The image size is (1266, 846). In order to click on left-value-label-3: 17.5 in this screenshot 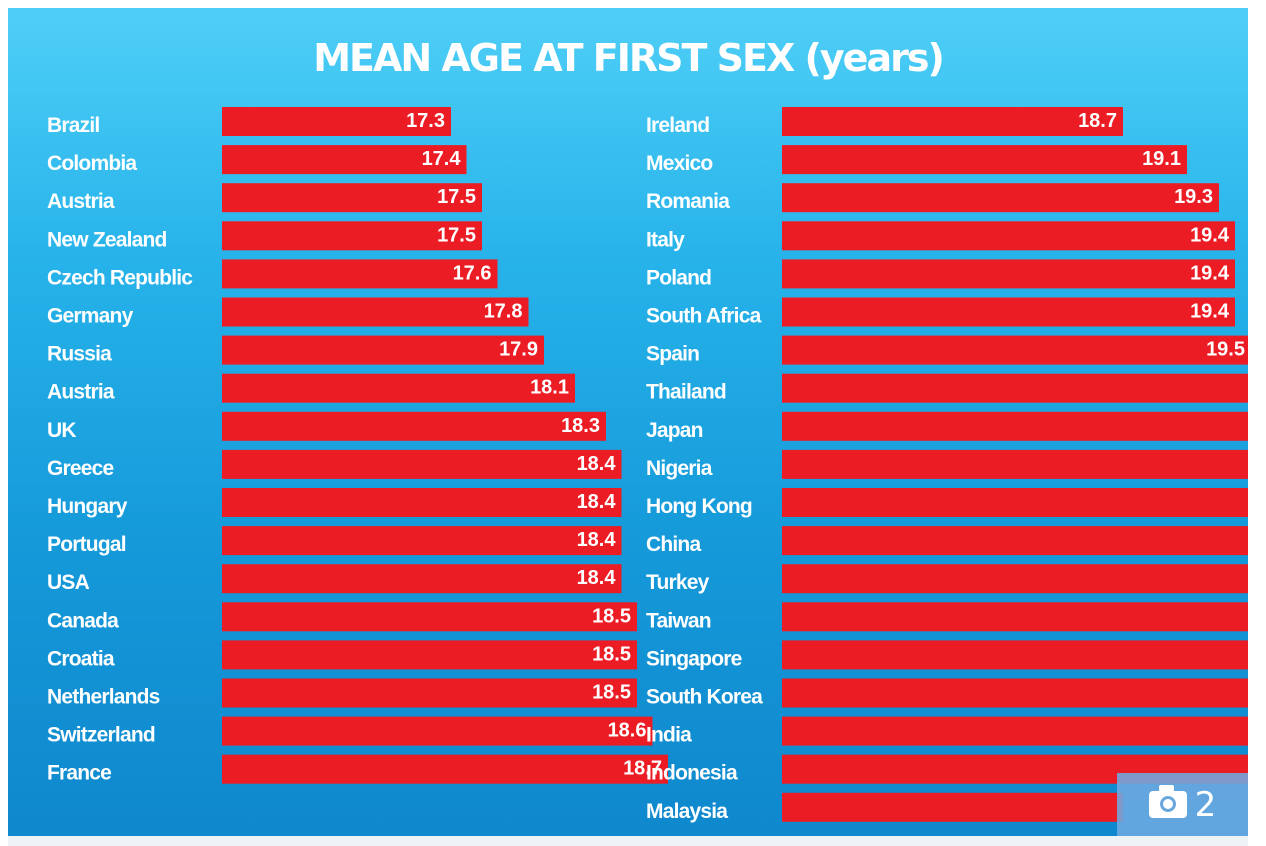, I will do `click(456, 235)`.